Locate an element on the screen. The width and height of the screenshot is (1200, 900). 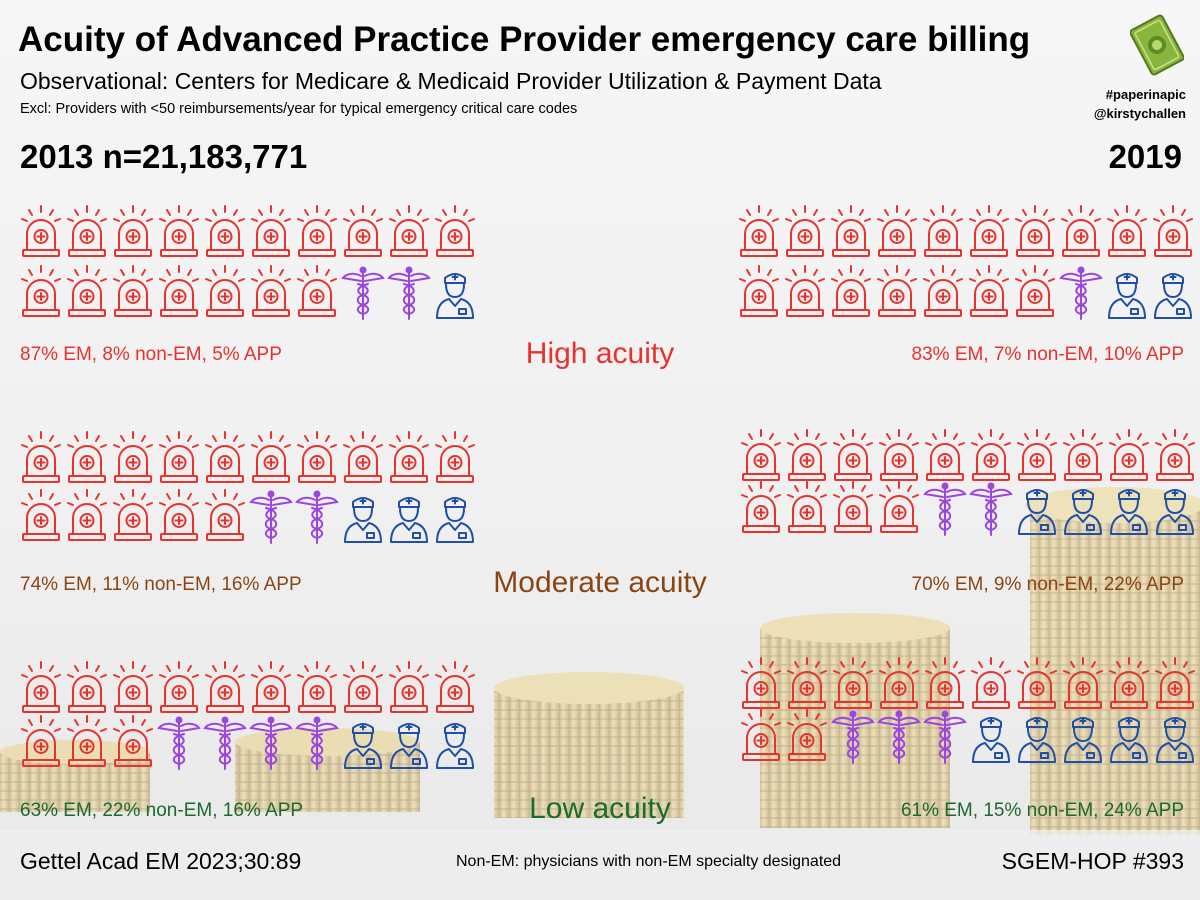
moderate-acuity-2013-stat: 74% EM, 11% non-EM, 16% APP is located at coordinates (161, 584).